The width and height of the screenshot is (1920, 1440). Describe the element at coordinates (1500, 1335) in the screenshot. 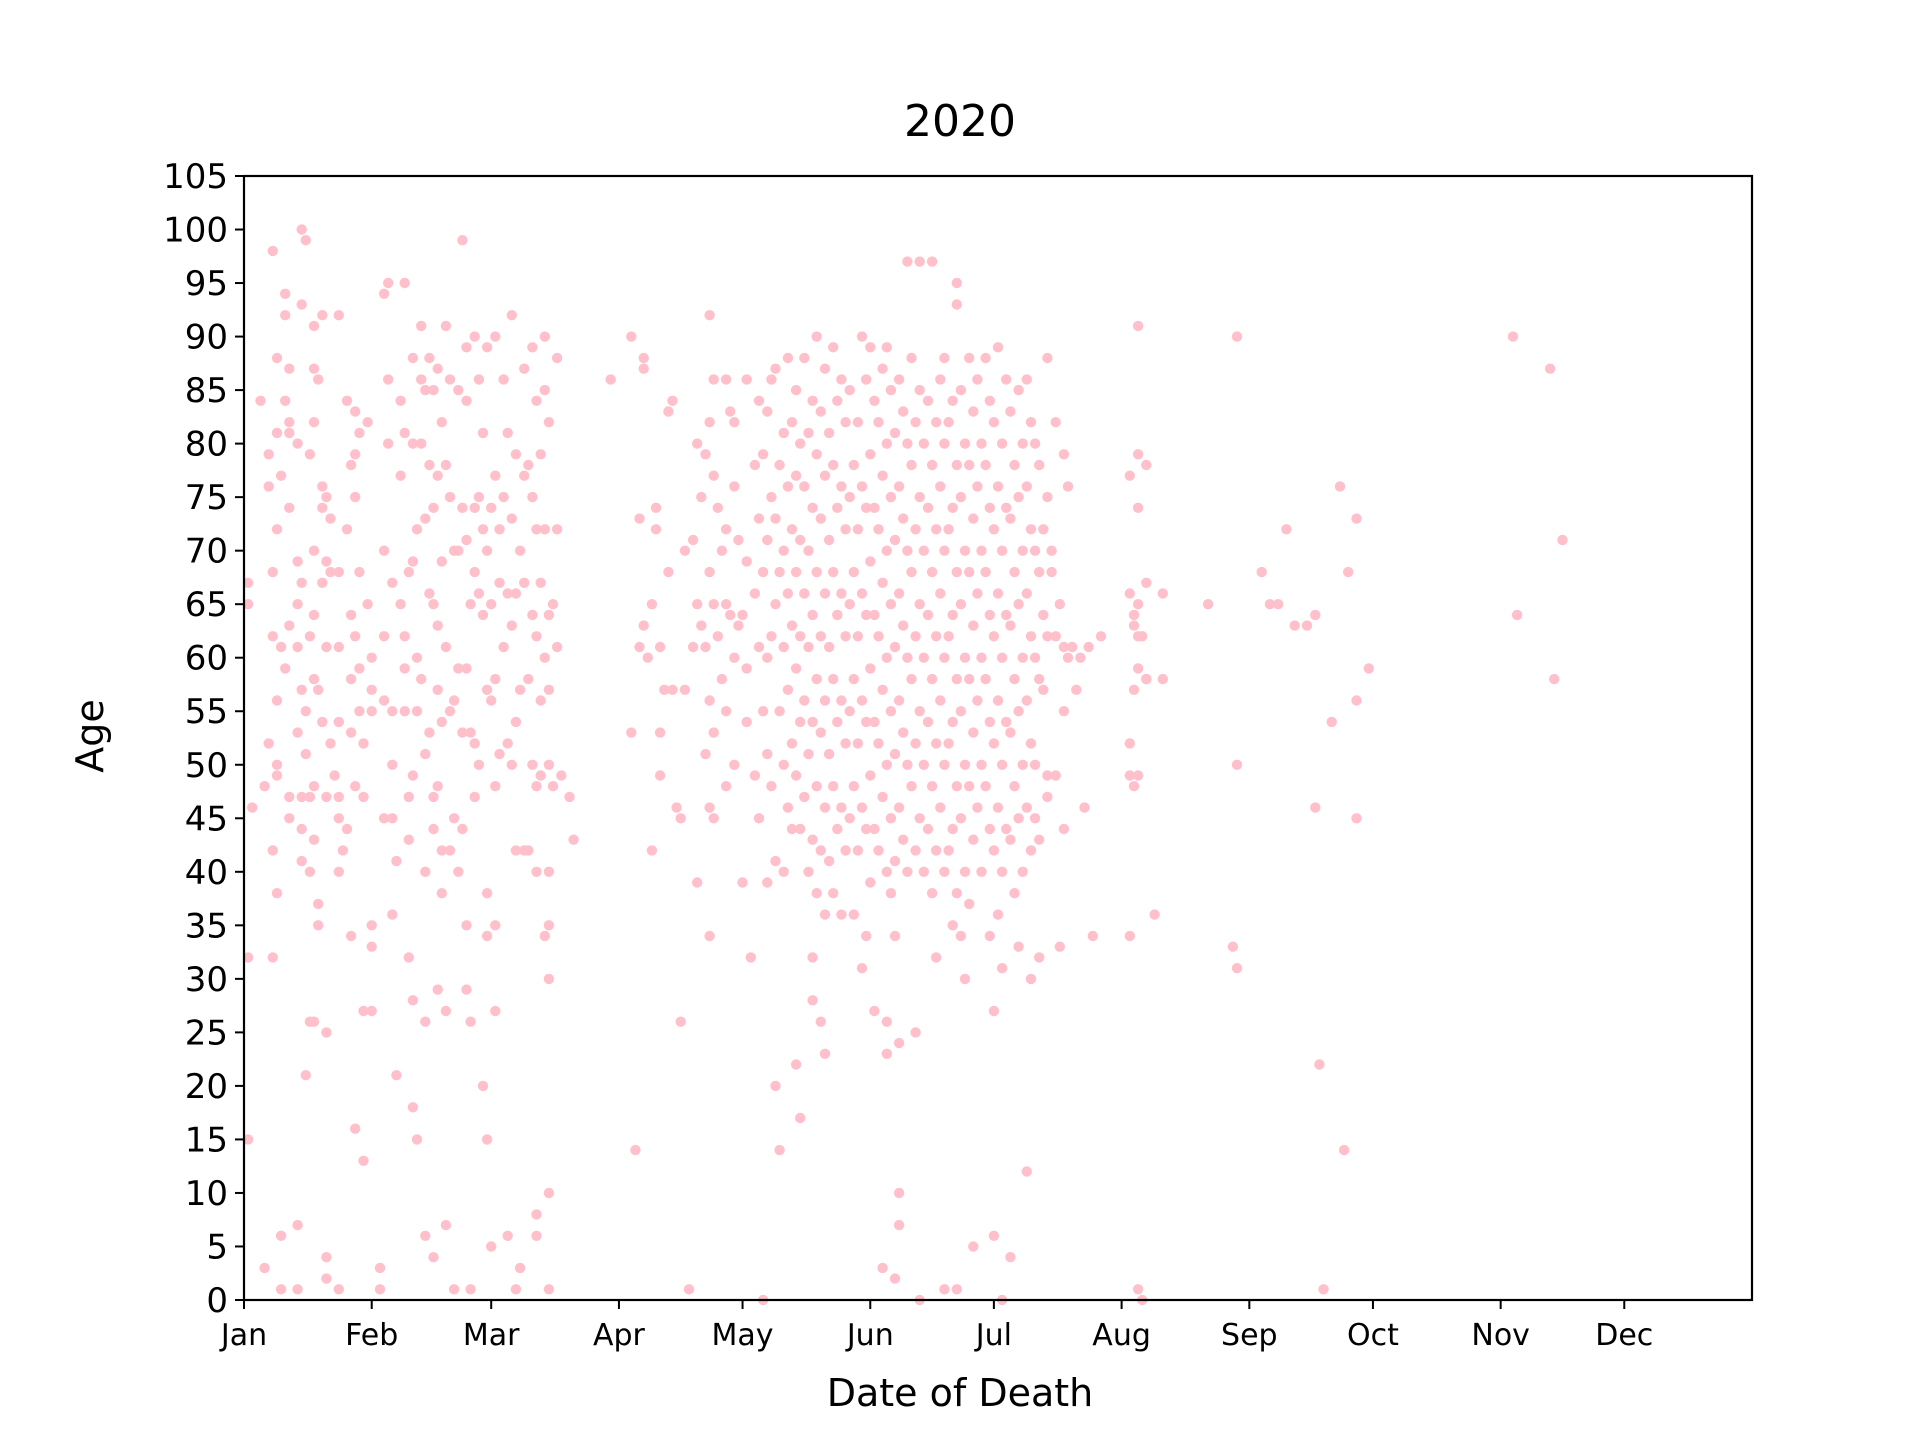

I see `x-tick-label: Nov` at that location.